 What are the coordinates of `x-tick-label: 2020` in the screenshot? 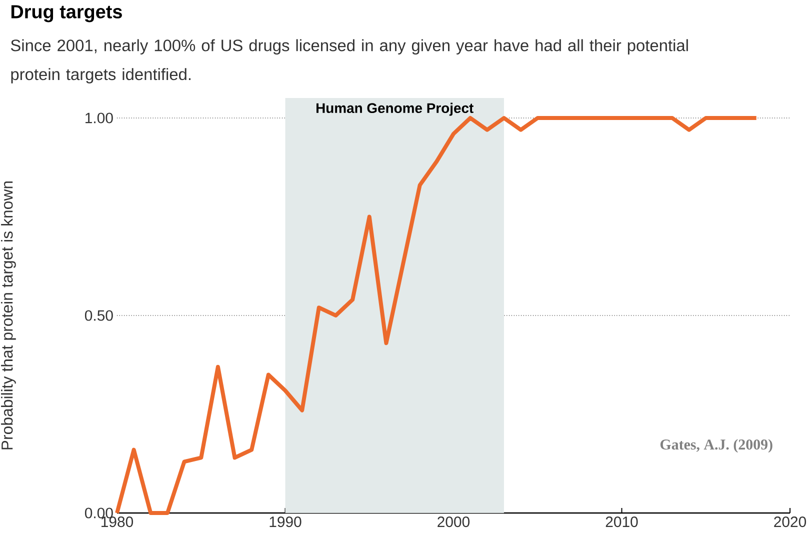 It's located at (790, 522).